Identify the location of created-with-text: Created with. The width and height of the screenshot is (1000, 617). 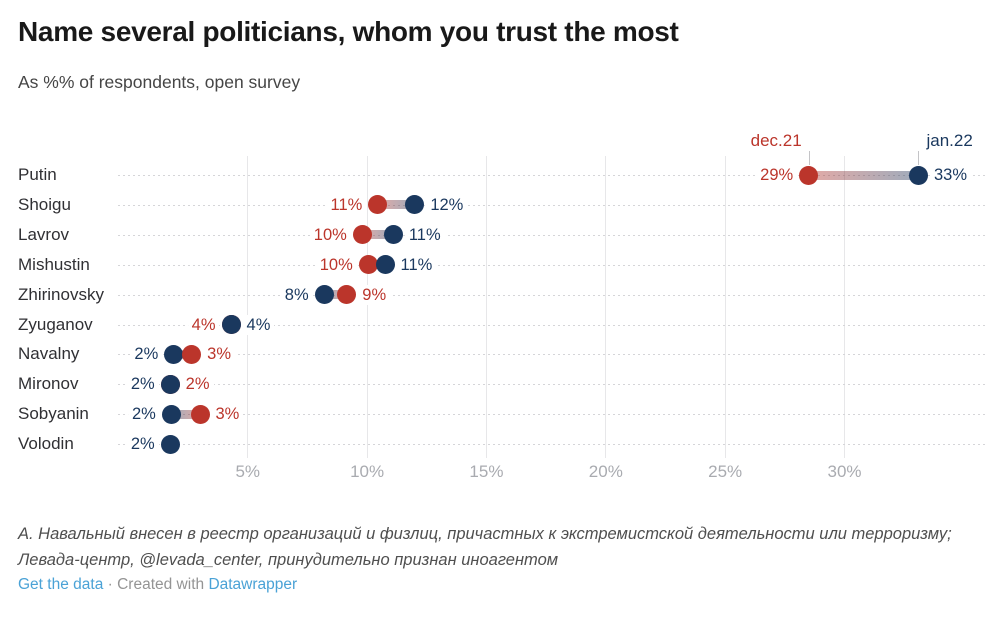
(161, 584).